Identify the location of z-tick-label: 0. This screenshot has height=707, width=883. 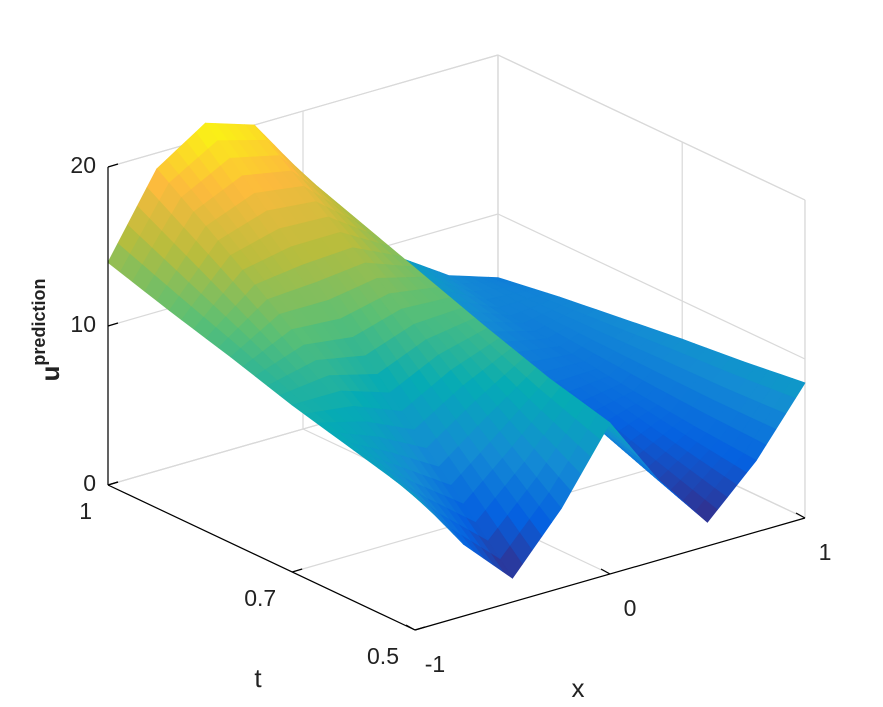
(89, 483).